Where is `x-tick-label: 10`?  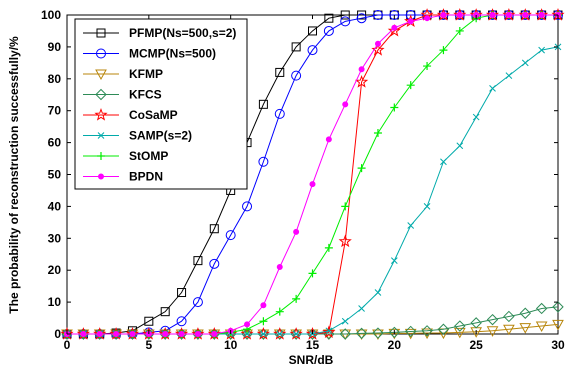 x-tick-label: 10 is located at coordinates (231, 345).